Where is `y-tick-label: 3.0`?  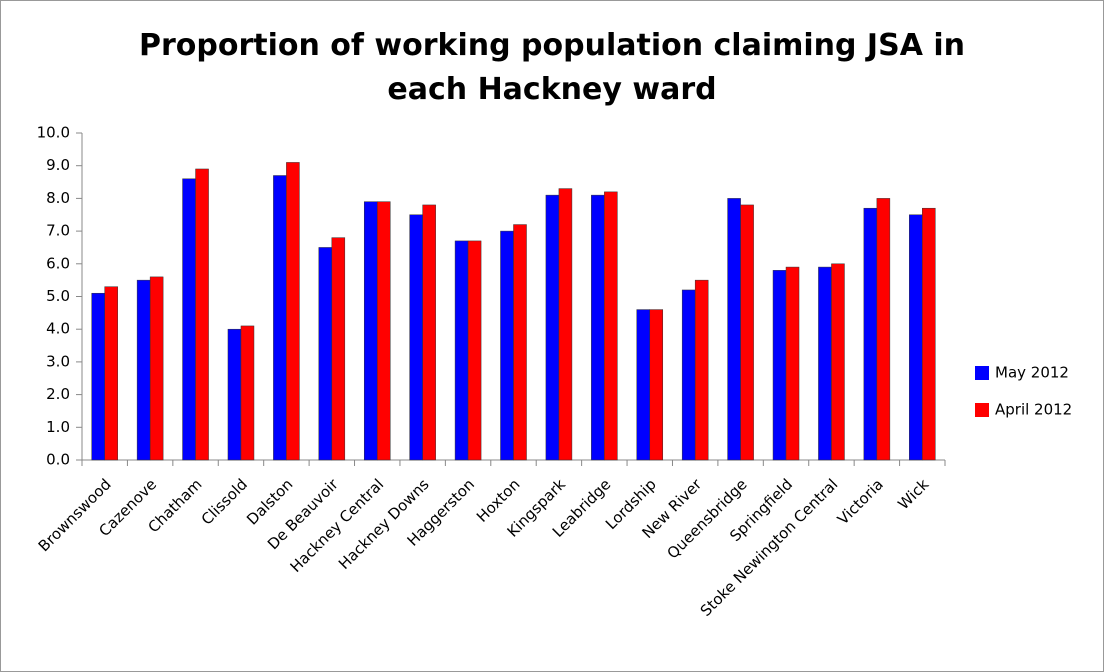
y-tick-label: 3.0 is located at coordinates (58, 361).